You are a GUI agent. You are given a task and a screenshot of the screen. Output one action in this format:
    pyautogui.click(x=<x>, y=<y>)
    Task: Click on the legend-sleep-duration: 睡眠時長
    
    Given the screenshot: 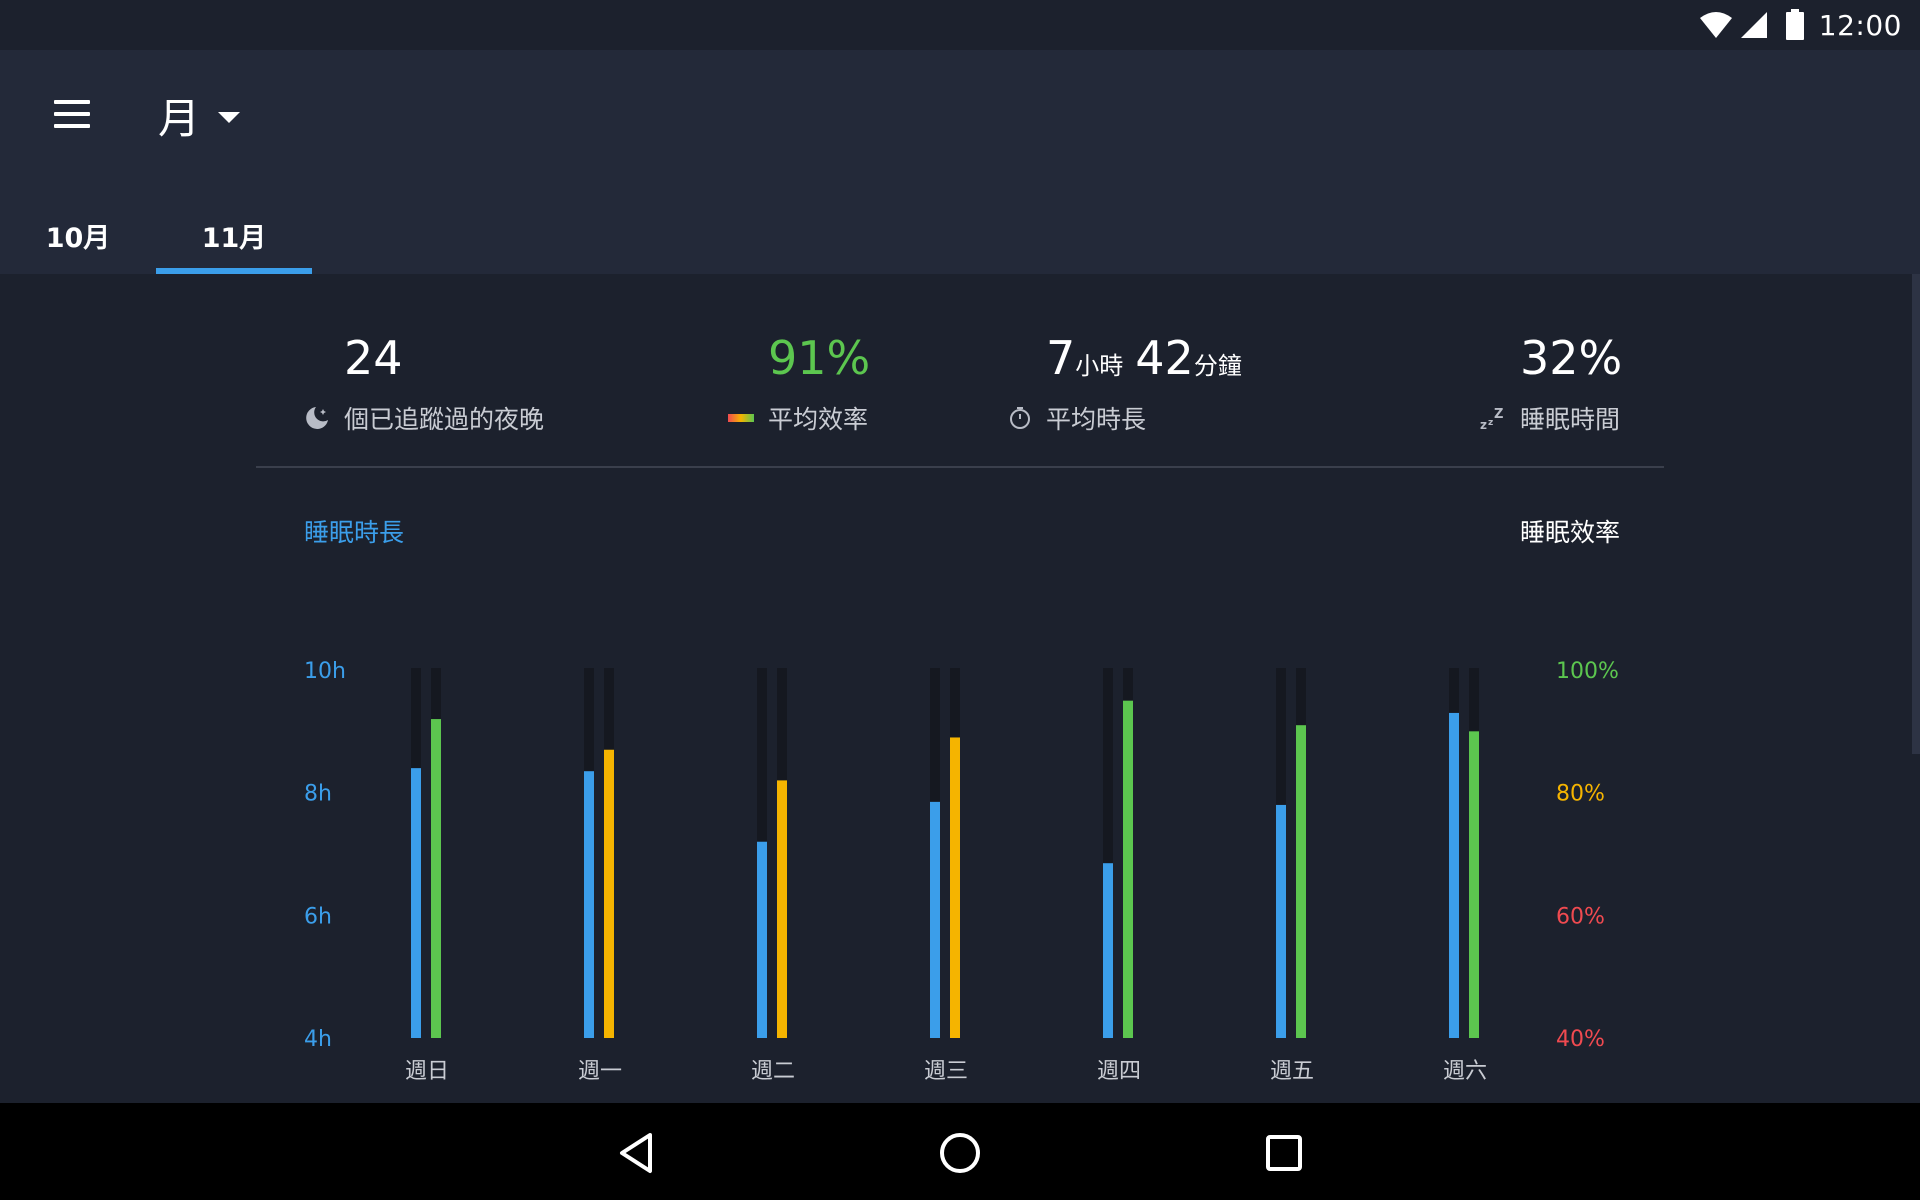 What is the action you would take?
    pyautogui.click(x=354, y=532)
    